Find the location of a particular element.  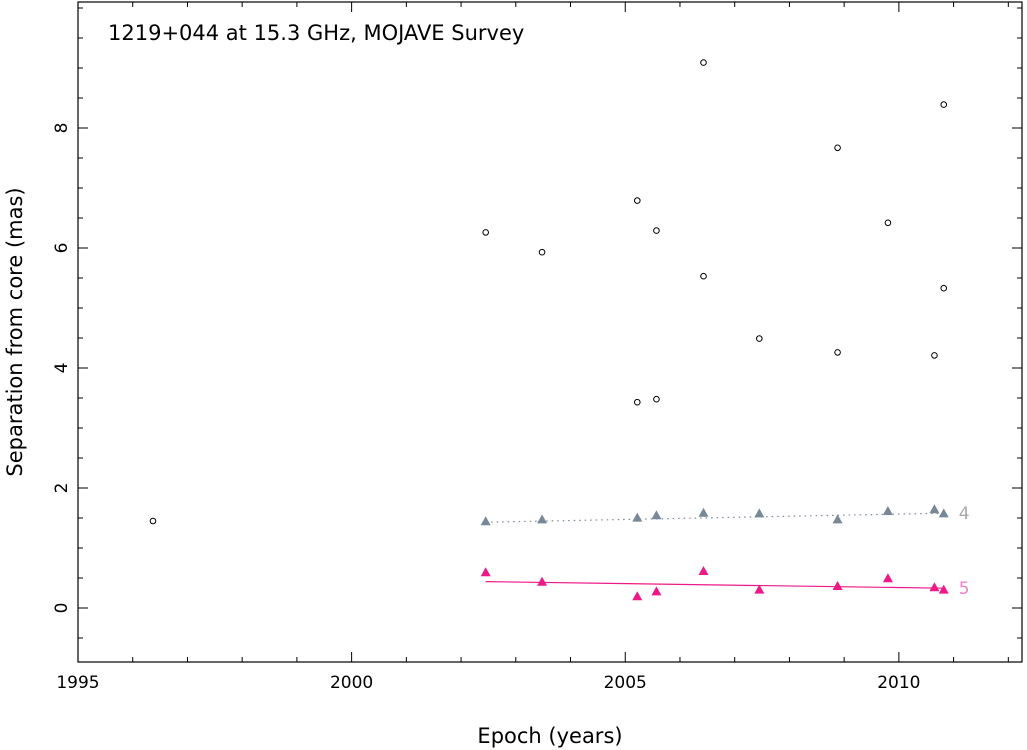

x-tick-label: 2000 is located at coordinates (351, 683).